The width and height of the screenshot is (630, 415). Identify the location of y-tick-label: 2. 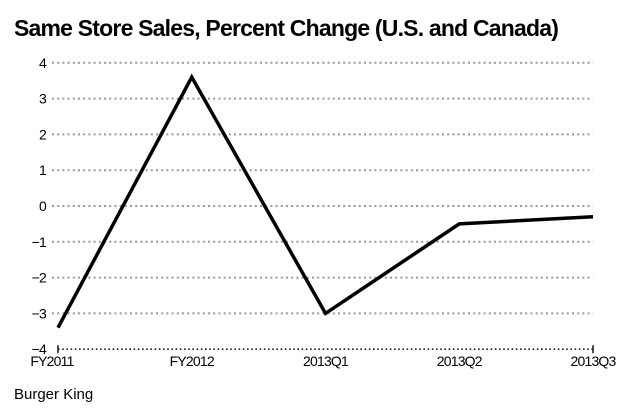
(43, 134).